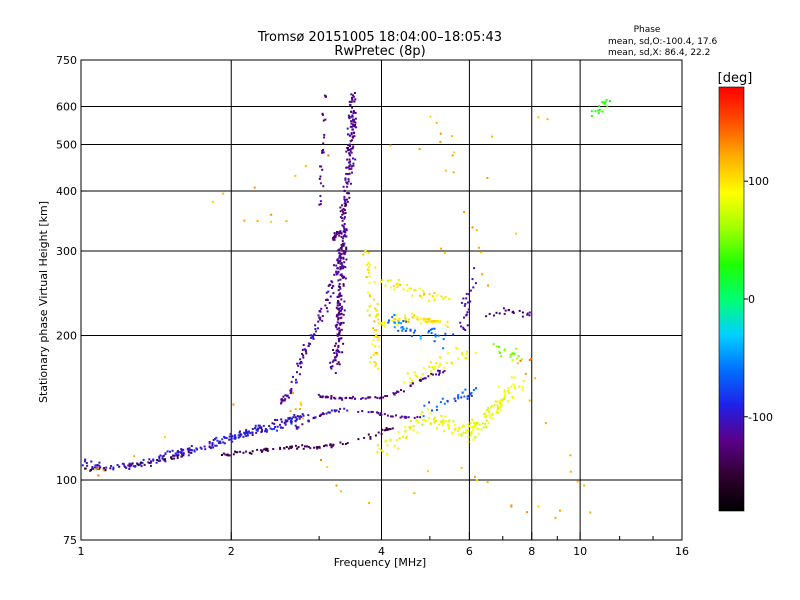  What do you see at coordinates (66, 60) in the screenshot?
I see `y-tick-label: 750` at bounding box center [66, 60].